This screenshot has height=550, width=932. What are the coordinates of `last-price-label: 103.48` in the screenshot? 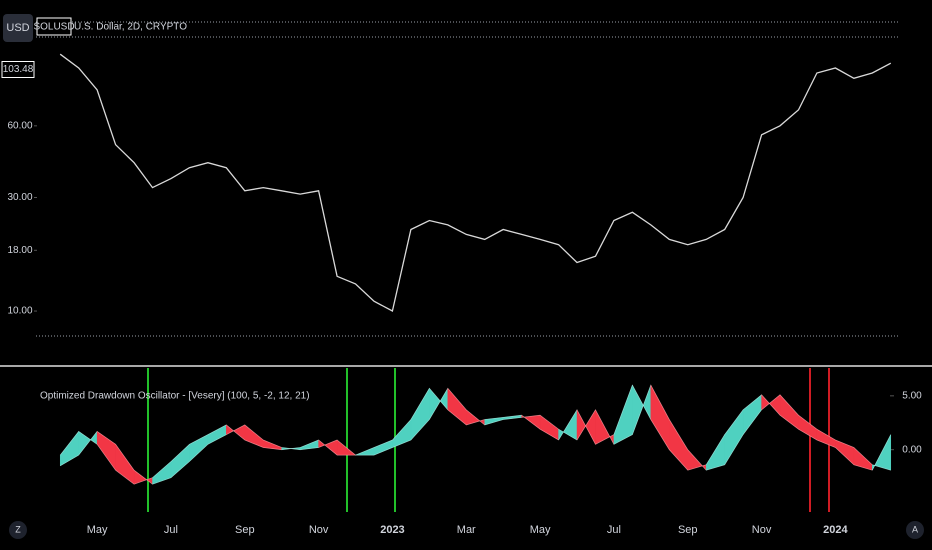 It's located at (18, 69).